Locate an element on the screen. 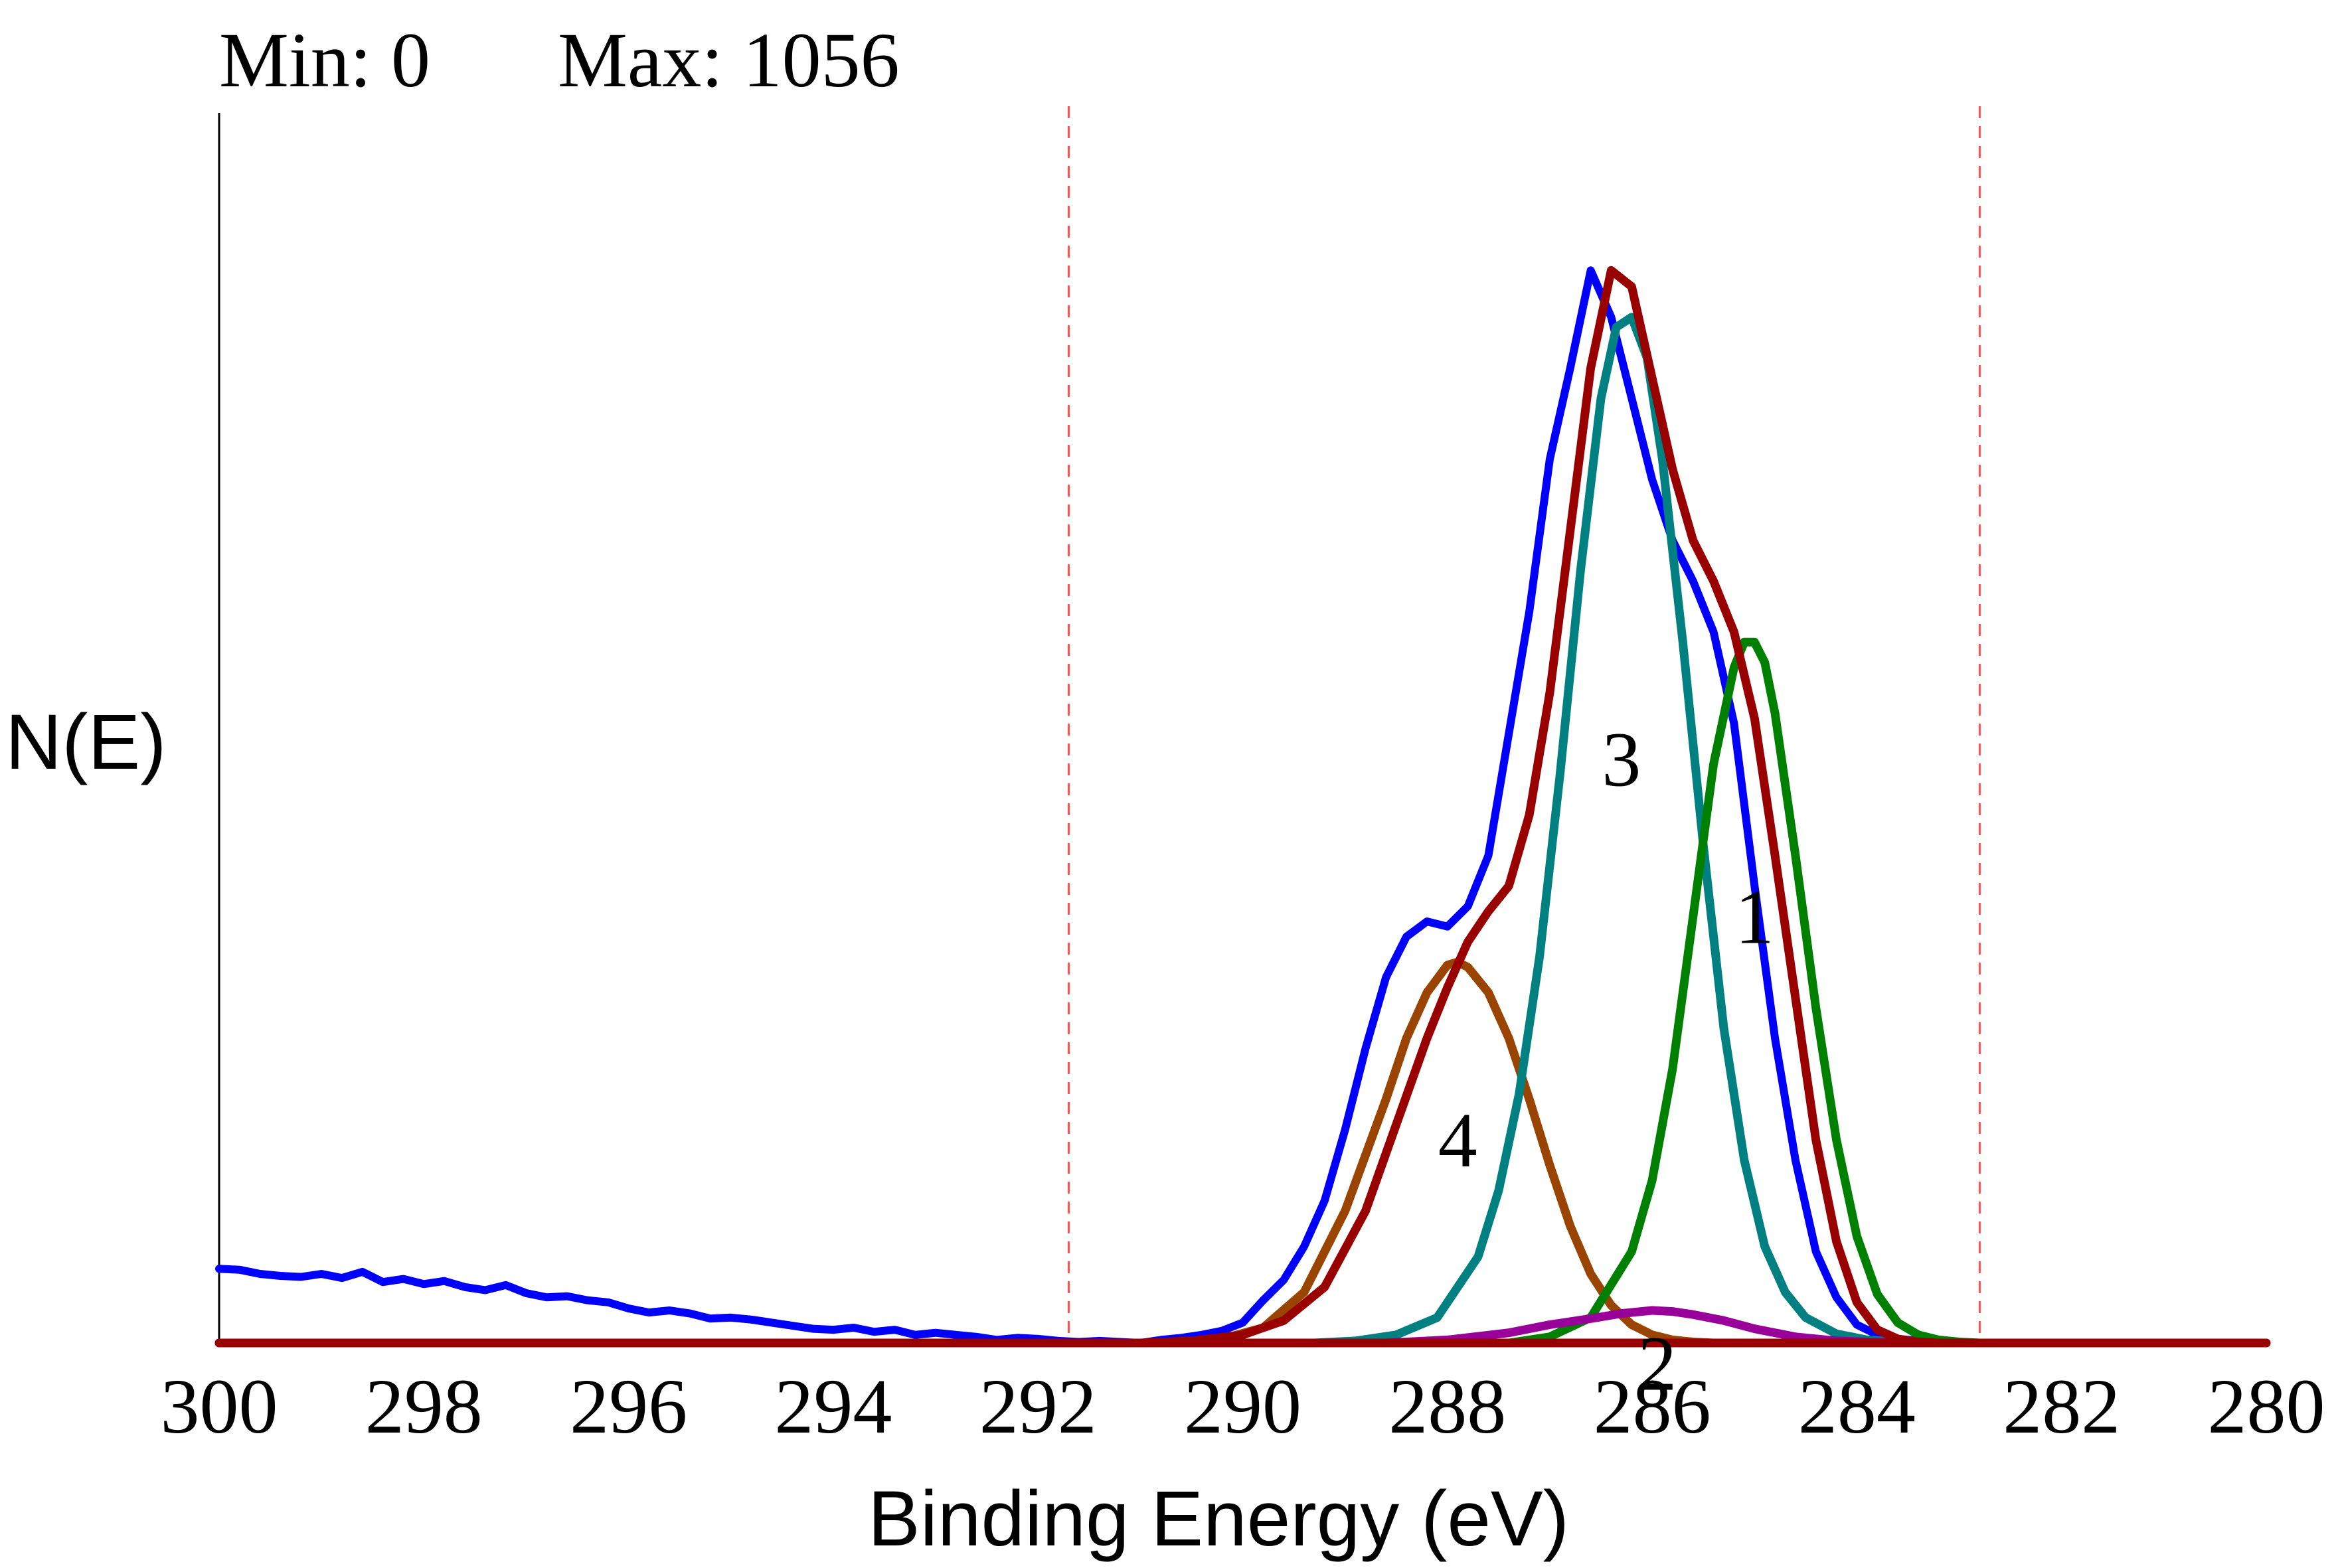 The height and width of the screenshot is (1568, 2340). x-tick-label-298: 298 is located at coordinates (424, 1407).